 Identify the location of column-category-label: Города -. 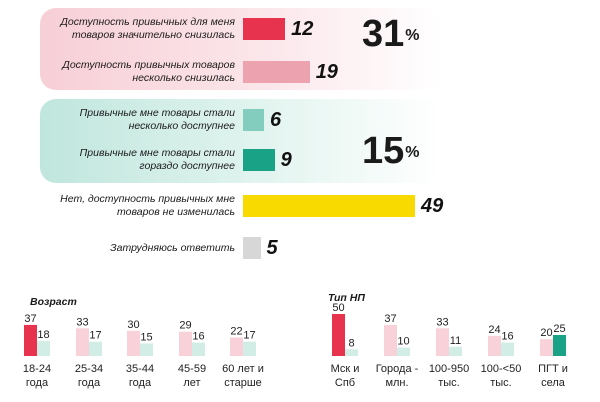
(397, 369).